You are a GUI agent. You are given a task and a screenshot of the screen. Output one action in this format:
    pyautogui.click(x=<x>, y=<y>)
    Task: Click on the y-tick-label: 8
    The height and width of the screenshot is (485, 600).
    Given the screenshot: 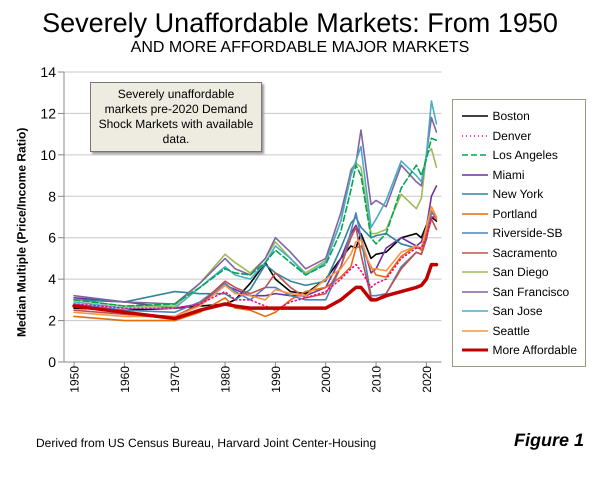 What is the action you would take?
    pyautogui.click(x=52, y=196)
    